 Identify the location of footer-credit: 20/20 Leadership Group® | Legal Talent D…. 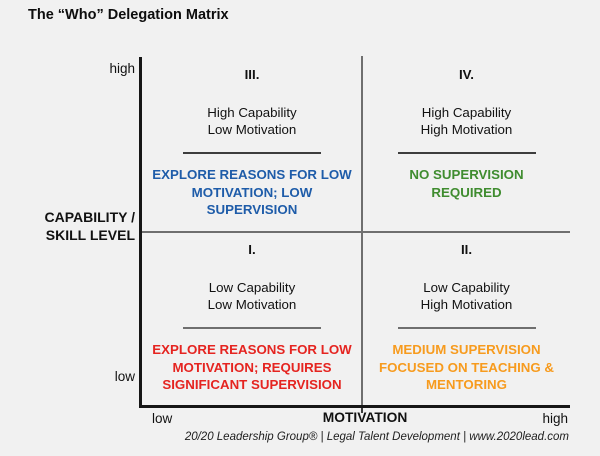
(376, 437).